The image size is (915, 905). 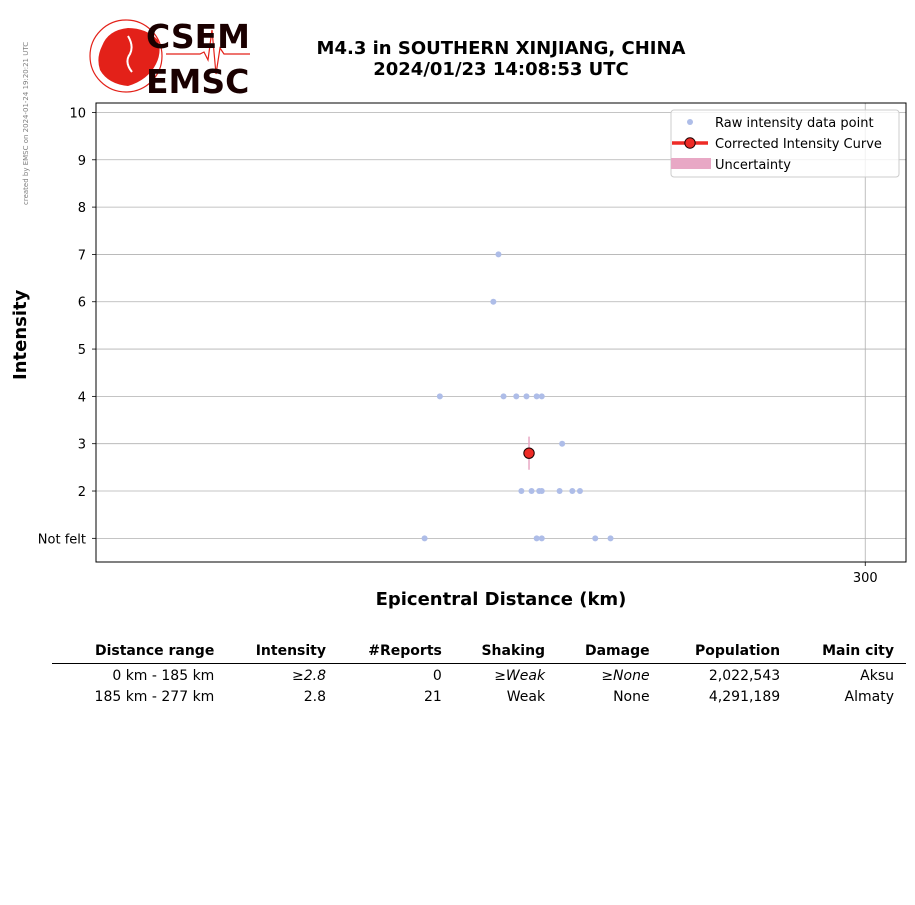 What do you see at coordinates (625, 676) in the screenshot?
I see `cell-damage: ≥None` at bounding box center [625, 676].